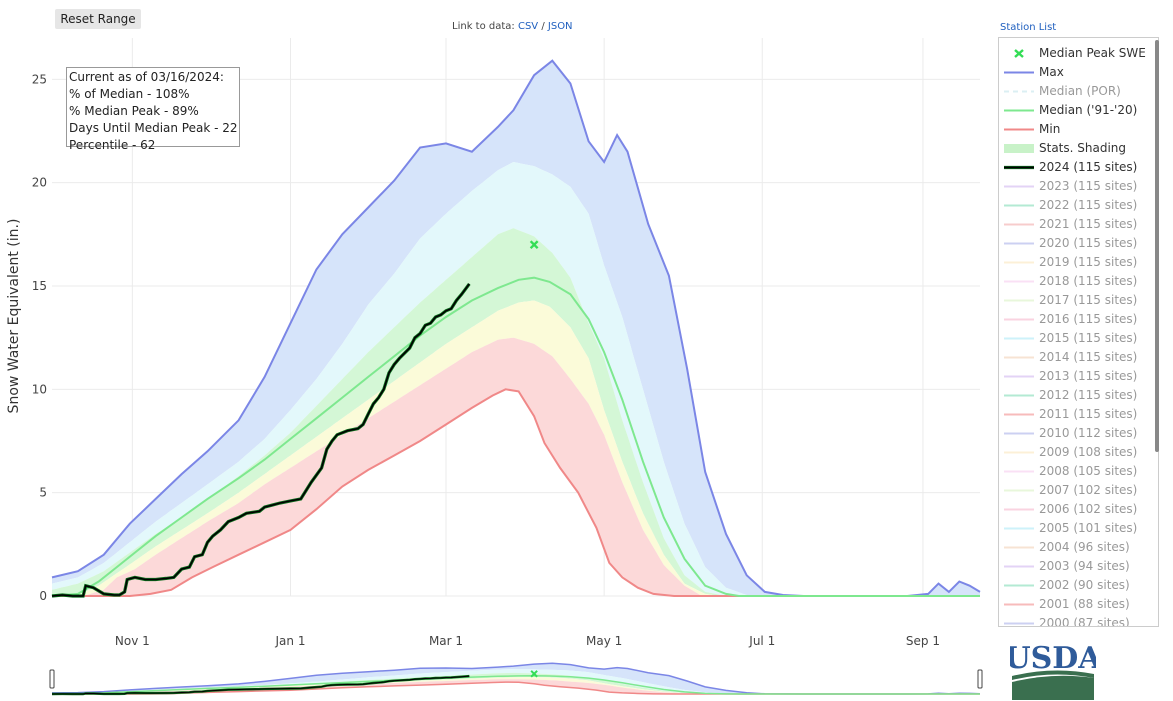 The width and height of the screenshot is (1173, 701). What do you see at coordinates (1084, 547) in the screenshot?
I see `legend-label: 2004 (96 sites)` at bounding box center [1084, 547].